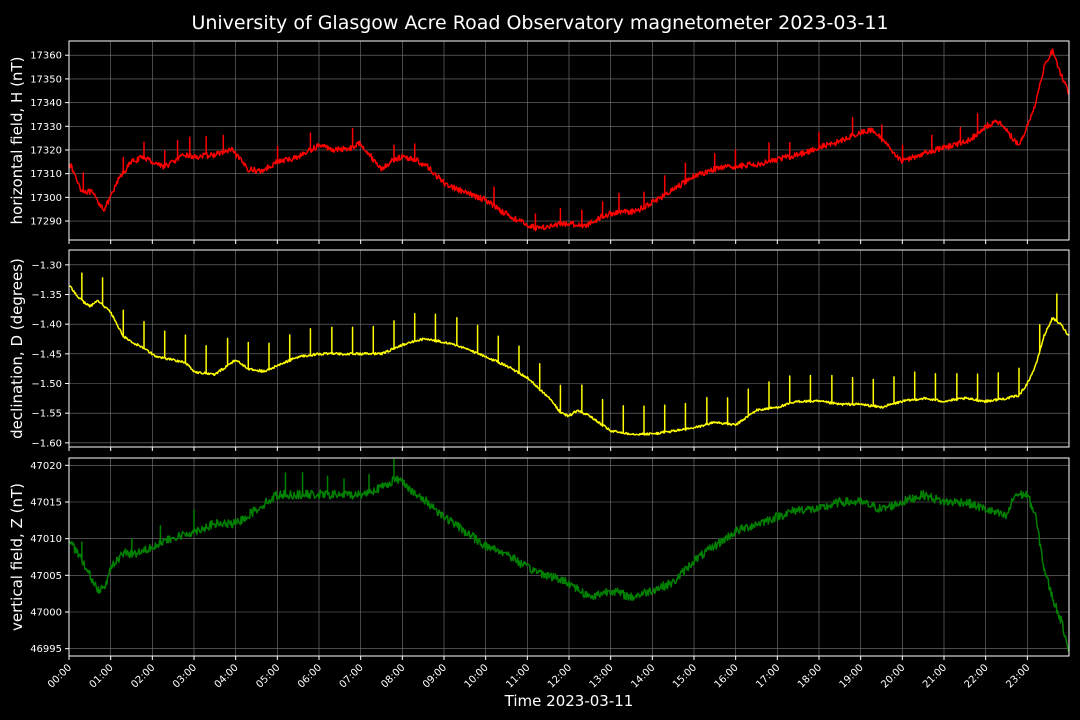  What do you see at coordinates (46, 576) in the screenshot?
I see `y-tick-label: 47005` at bounding box center [46, 576].